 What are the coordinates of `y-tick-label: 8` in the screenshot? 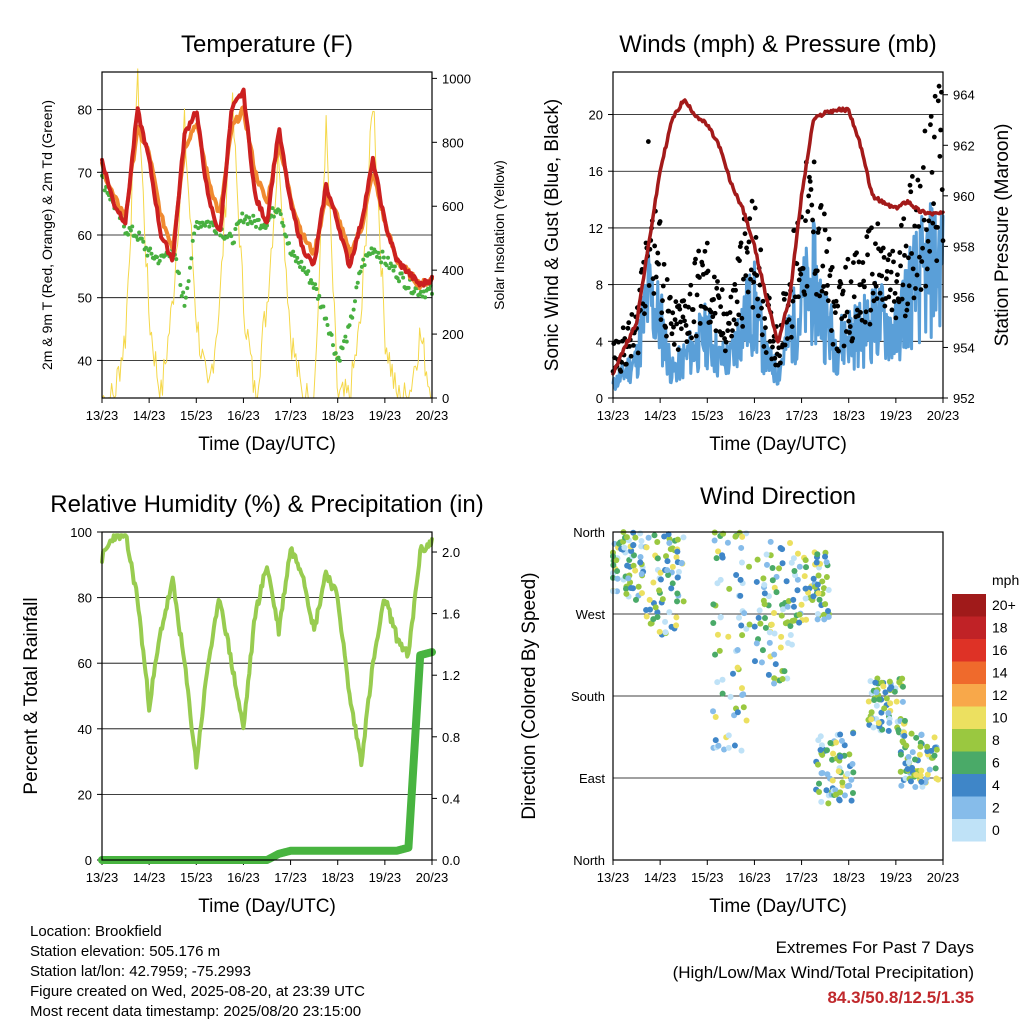 It's located at (599, 285).